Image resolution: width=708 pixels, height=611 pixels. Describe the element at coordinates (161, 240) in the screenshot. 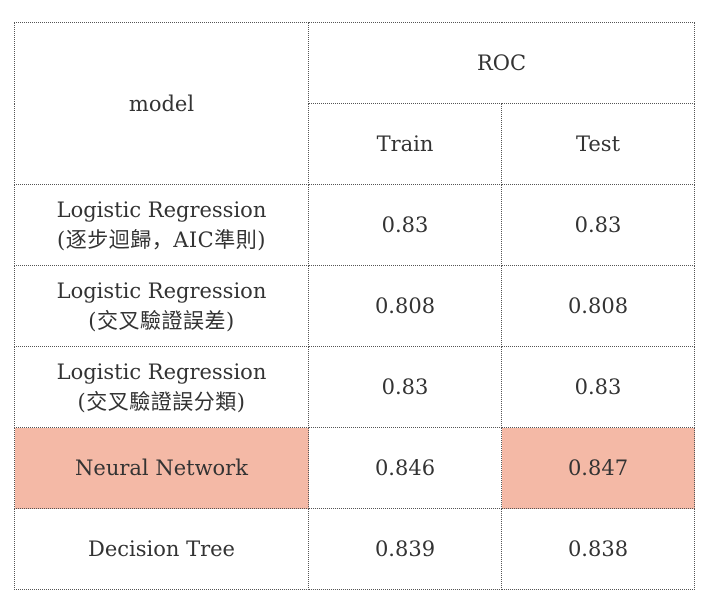

I see `model-note: (逐步迴歸，AIC準則)` at that location.